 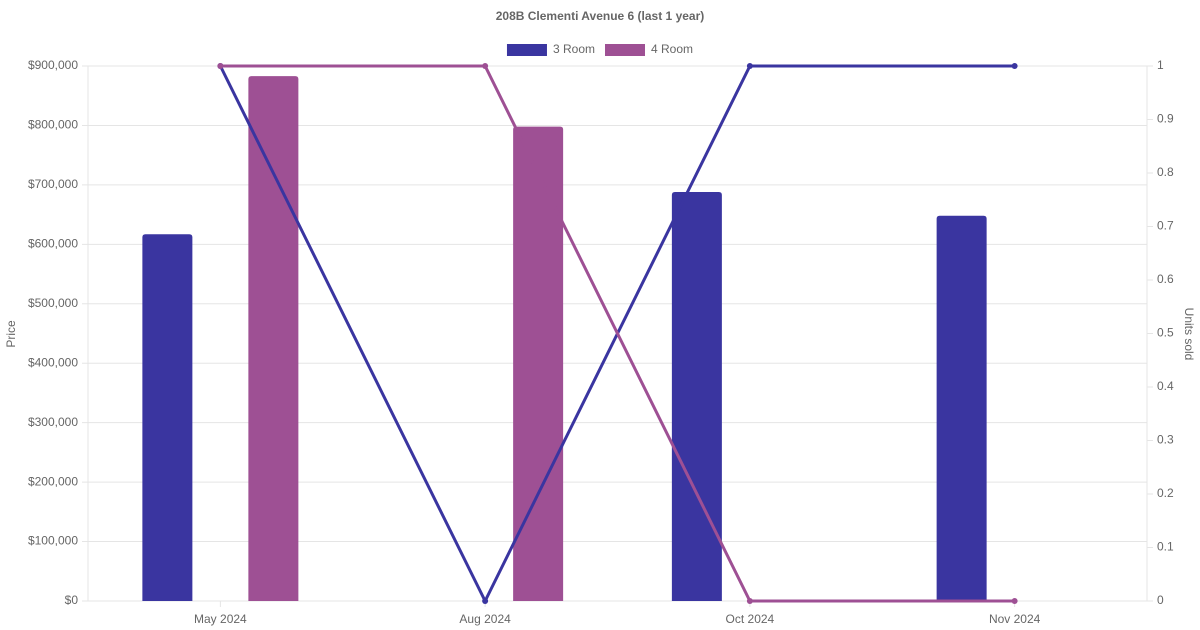 What do you see at coordinates (53, 65) in the screenshot?
I see `y-tick-label: $900,000` at bounding box center [53, 65].